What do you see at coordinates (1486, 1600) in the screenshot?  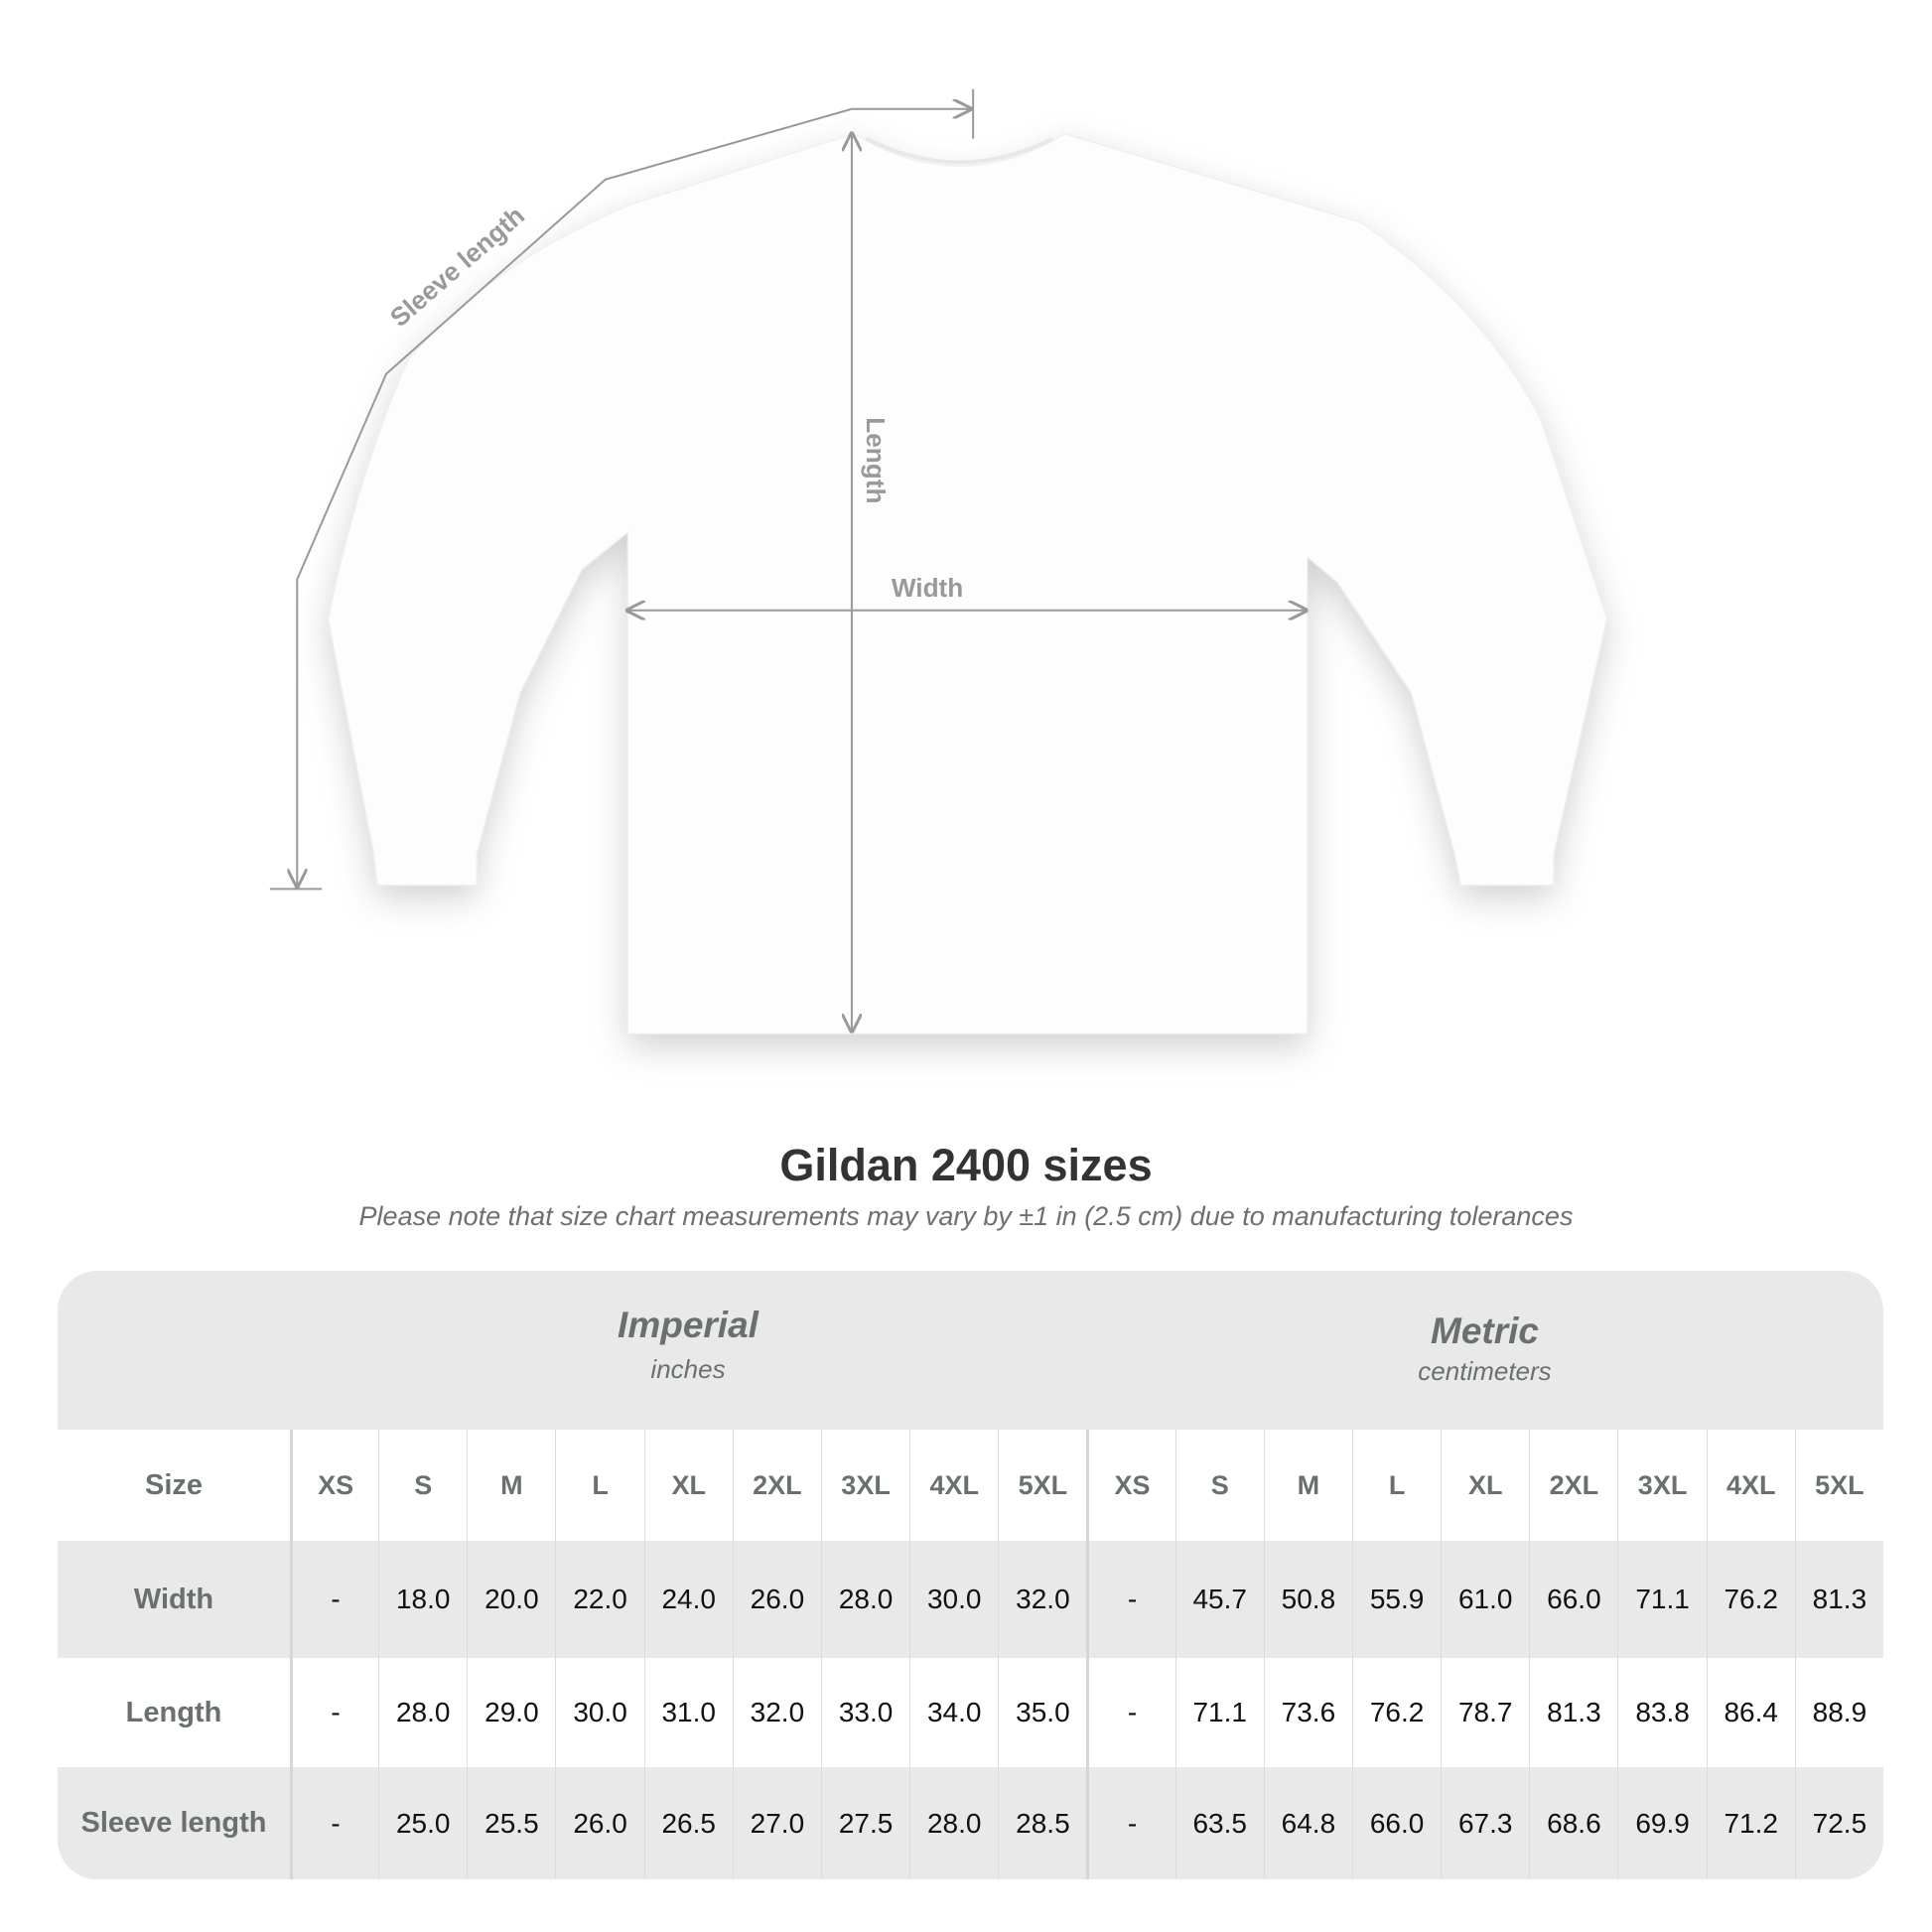 I see `metric-value-cell: 61.0` at bounding box center [1486, 1600].